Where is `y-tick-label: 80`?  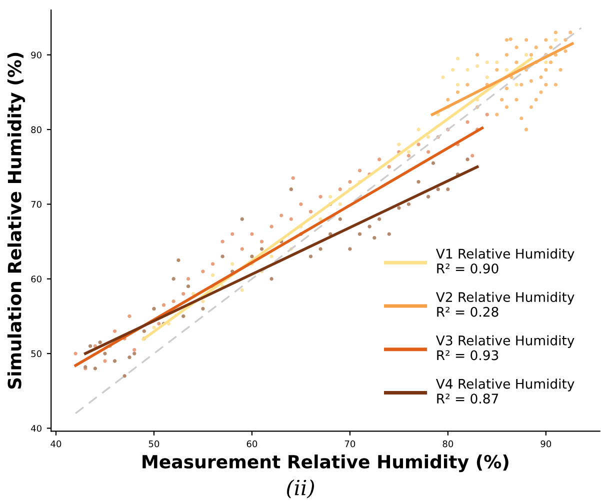 y-tick-label: 80 is located at coordinates (36, 130).